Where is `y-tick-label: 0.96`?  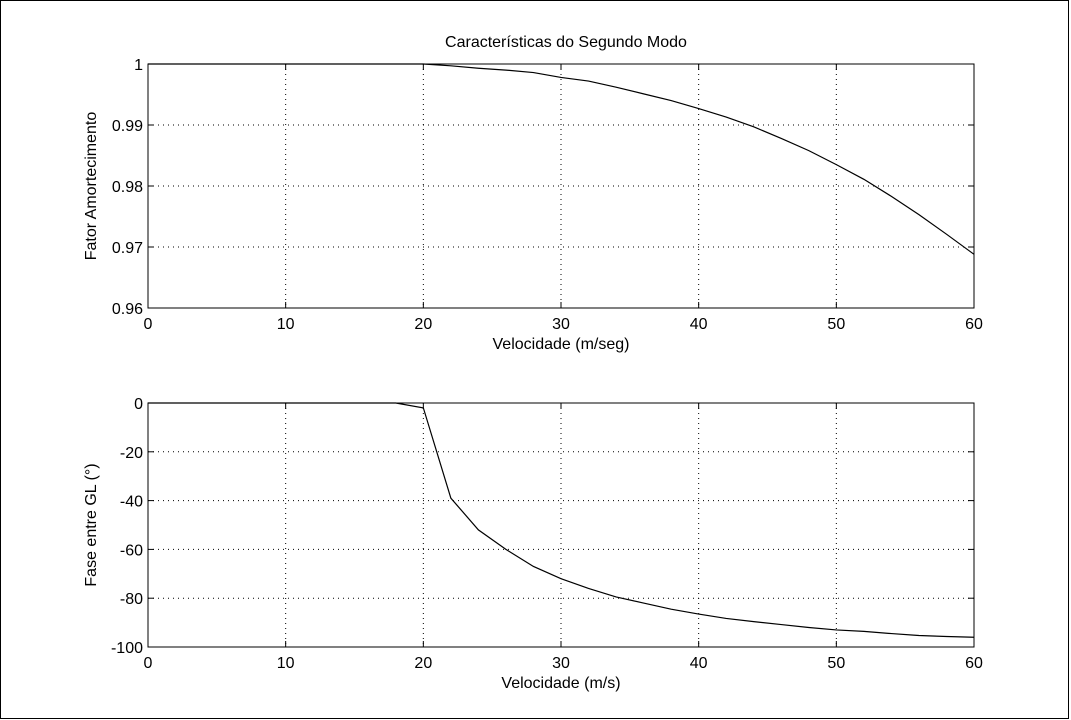
y-tick-label: 0.96 is located at coordinates (127, 309).